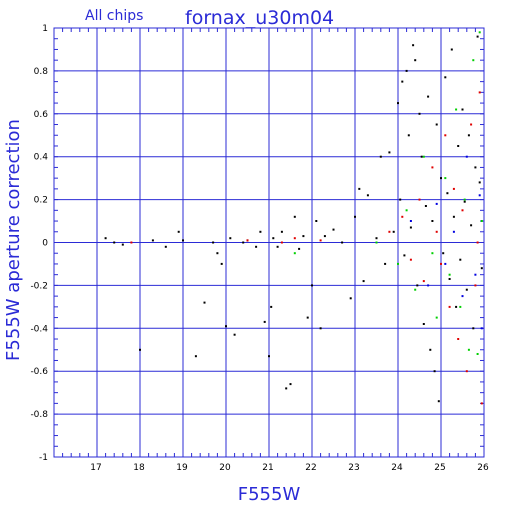  Describe the element at coordinates (41, 158) in the screenshot. I see `y-tick-label: 0.4` at that location.